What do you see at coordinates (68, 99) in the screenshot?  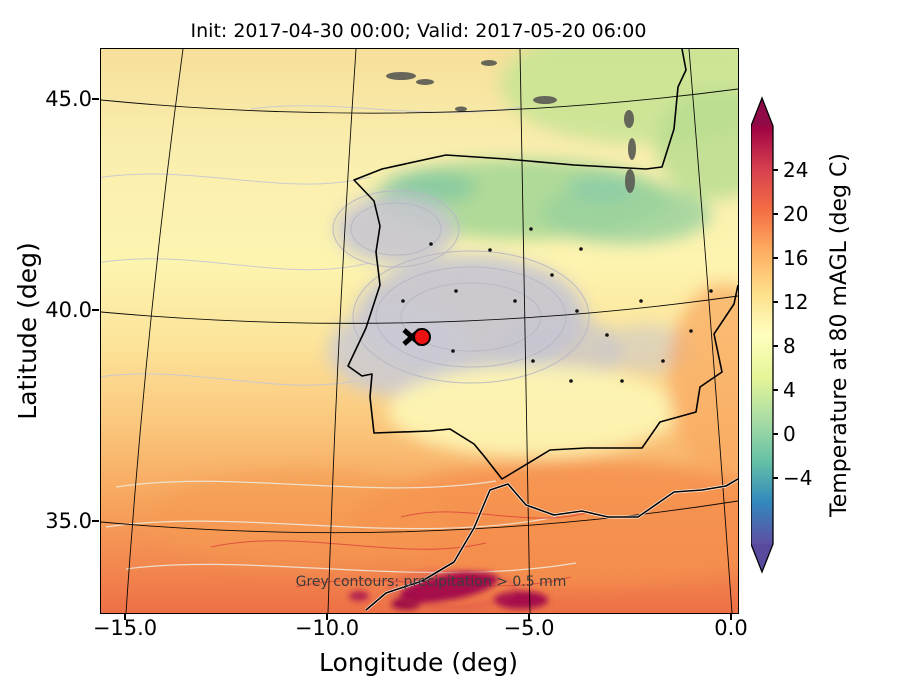 I see `y-tick-label: 45.0` at bounding box center [68, 99].